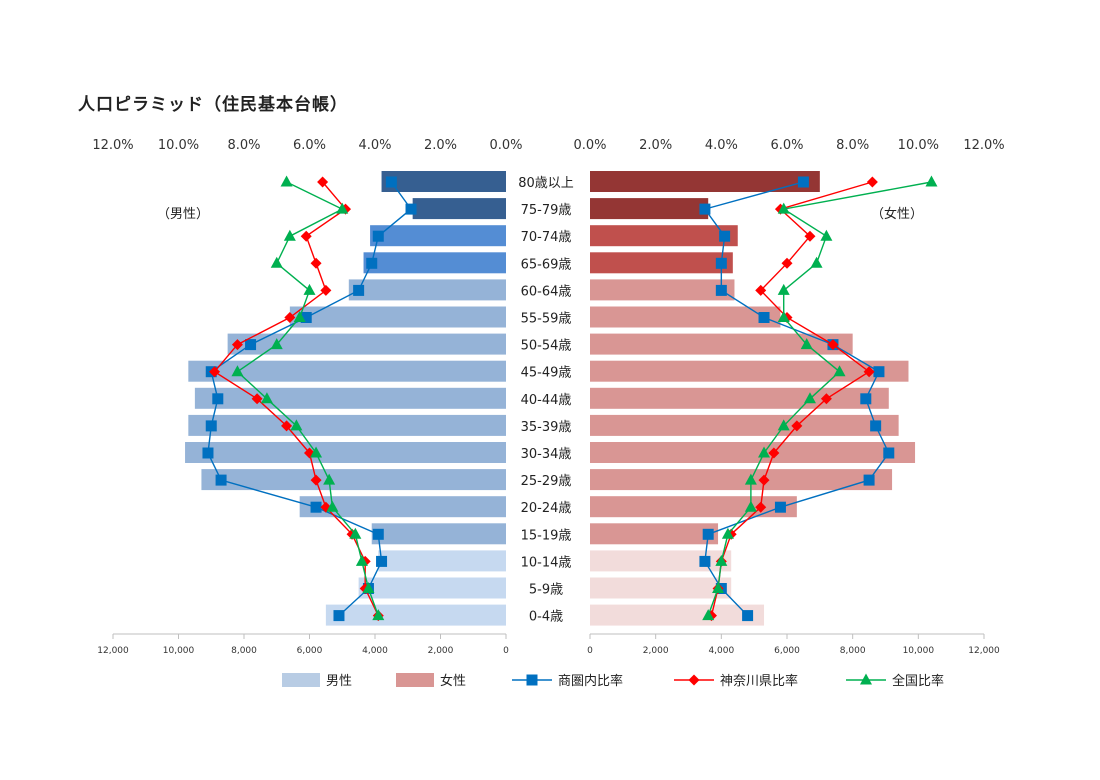 This screenshot has height=780, width=1100. I want to click on legend-label: 商圏内比率, so click(590, 681).